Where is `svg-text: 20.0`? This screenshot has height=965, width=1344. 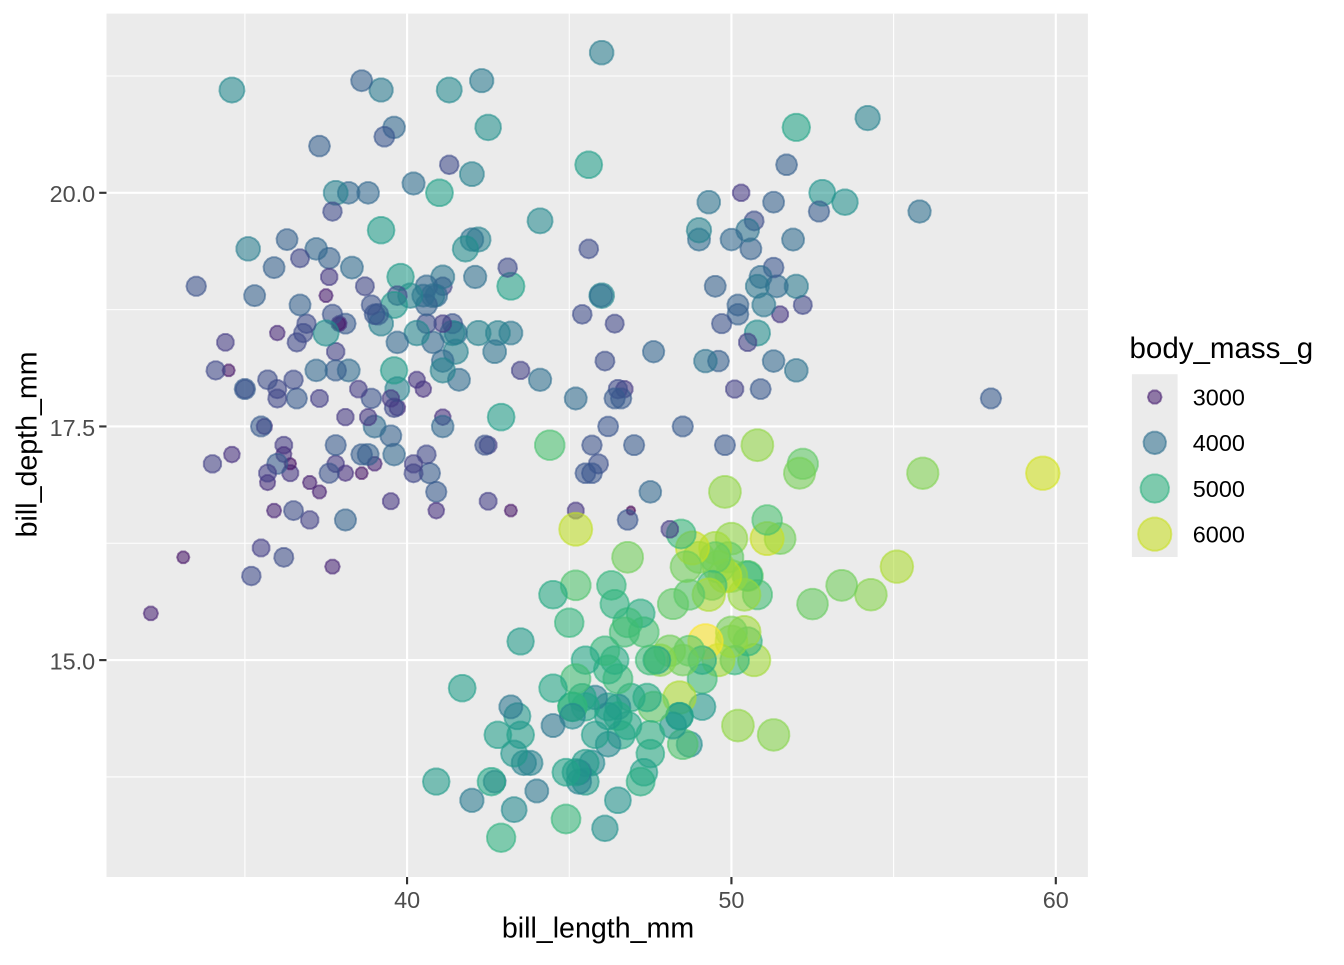 svg-text: 20.0 is located at coordinates (73, 194).